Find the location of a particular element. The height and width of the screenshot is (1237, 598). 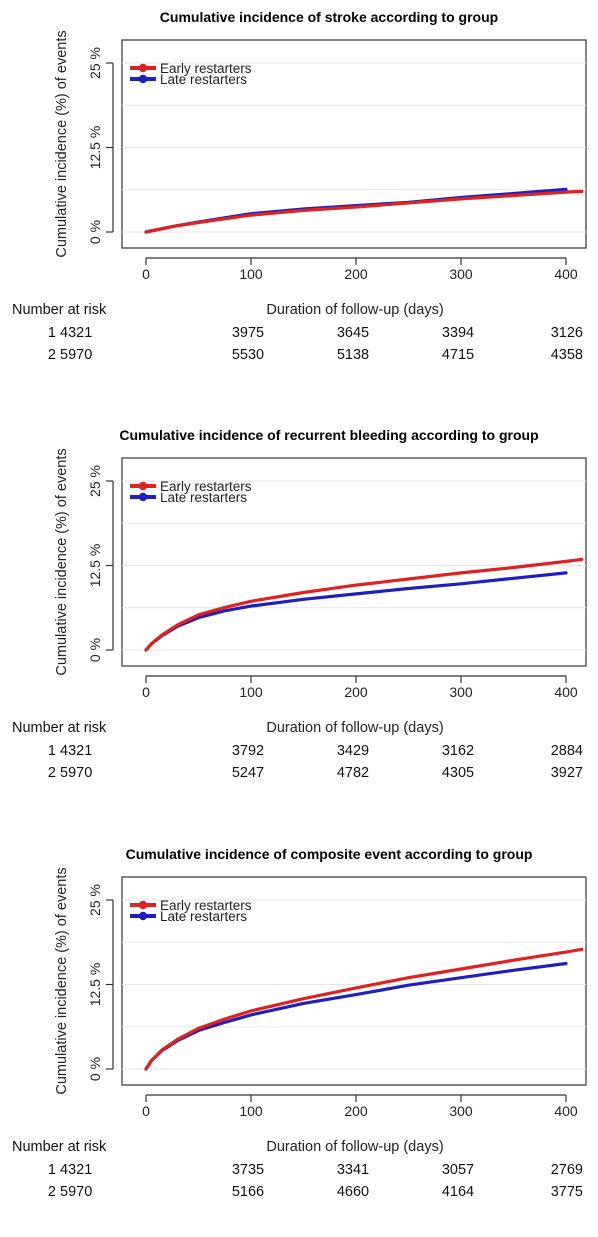

risk-value: 5166 is located at coordinates (248, 1192).